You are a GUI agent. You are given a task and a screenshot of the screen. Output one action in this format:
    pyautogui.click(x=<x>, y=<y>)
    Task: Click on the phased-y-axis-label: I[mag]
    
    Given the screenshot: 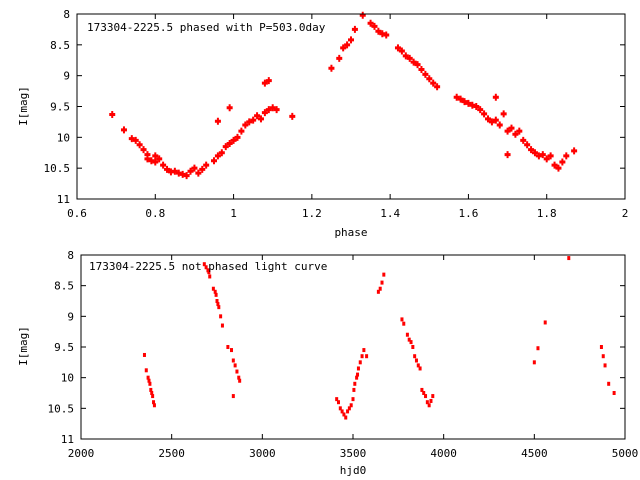 What is the action you would take?
    pyautogui.click(x=23, y=106)
    